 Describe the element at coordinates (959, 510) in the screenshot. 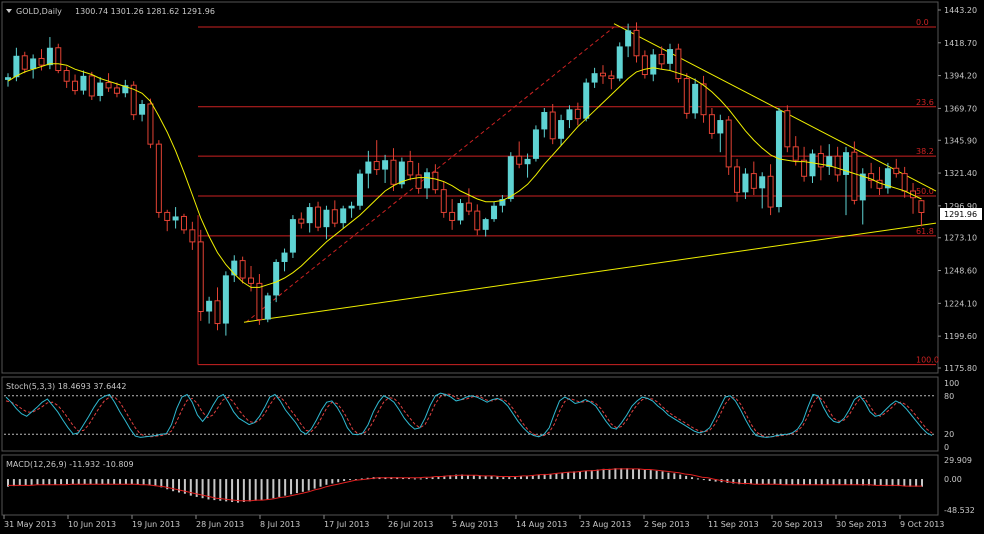

I see `macd-tick-label: -48.532` at that location.